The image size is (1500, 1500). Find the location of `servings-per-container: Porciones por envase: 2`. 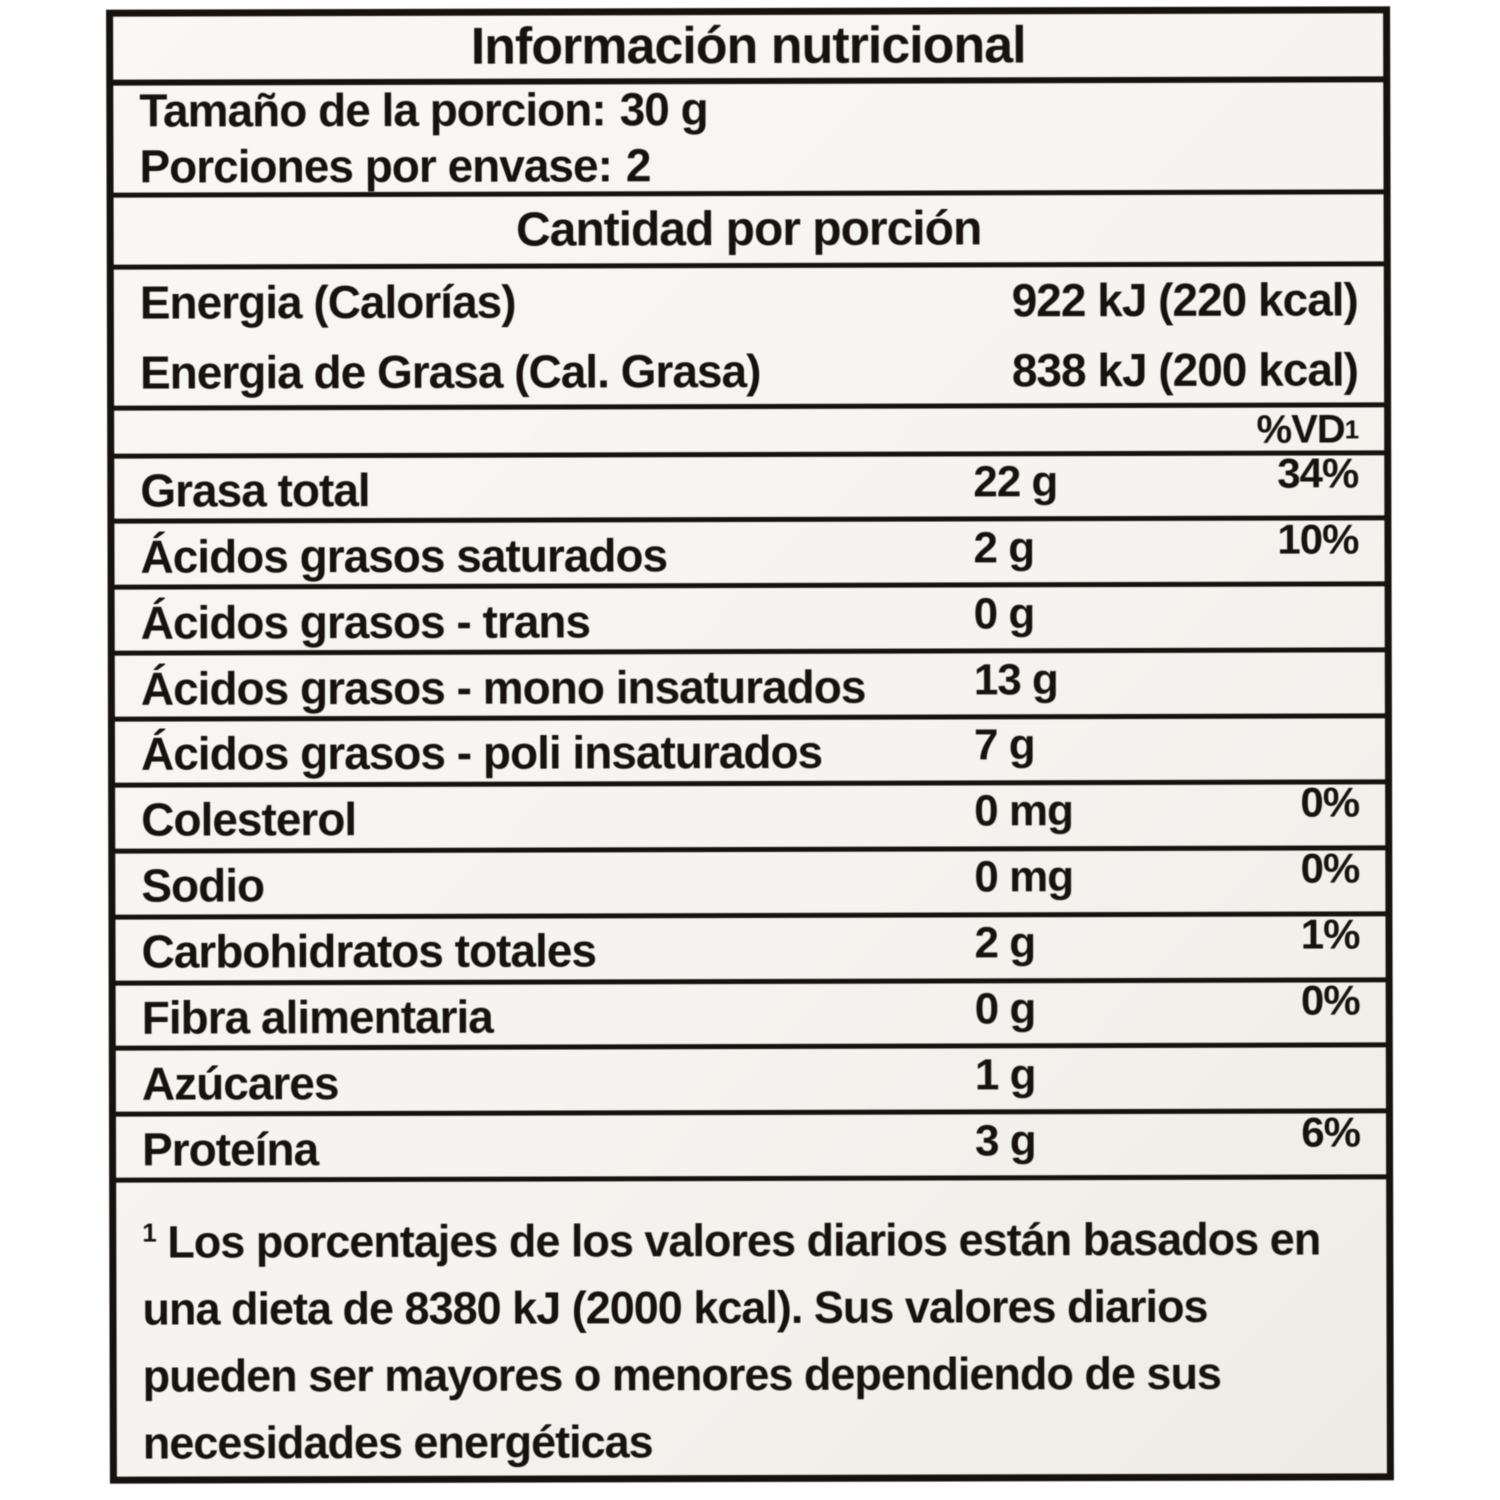

servings-per-container: Porciones por envase: 2 is located at coordinates (394, 166).